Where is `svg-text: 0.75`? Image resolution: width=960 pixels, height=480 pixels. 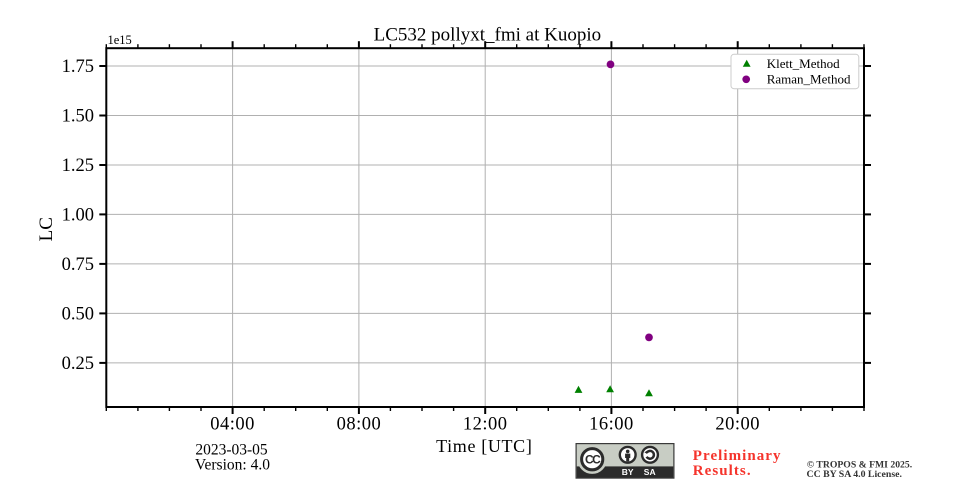 svg-text: 0.75 is located at coordinates (78, 265).